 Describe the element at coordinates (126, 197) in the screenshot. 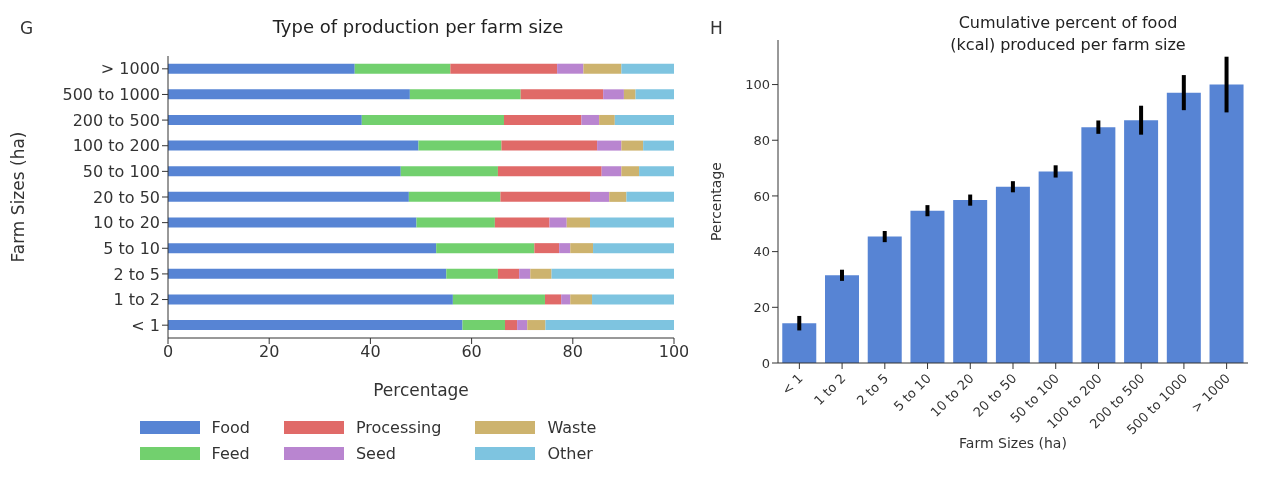

I see `y-tick-label: 20 to 50` at that location.